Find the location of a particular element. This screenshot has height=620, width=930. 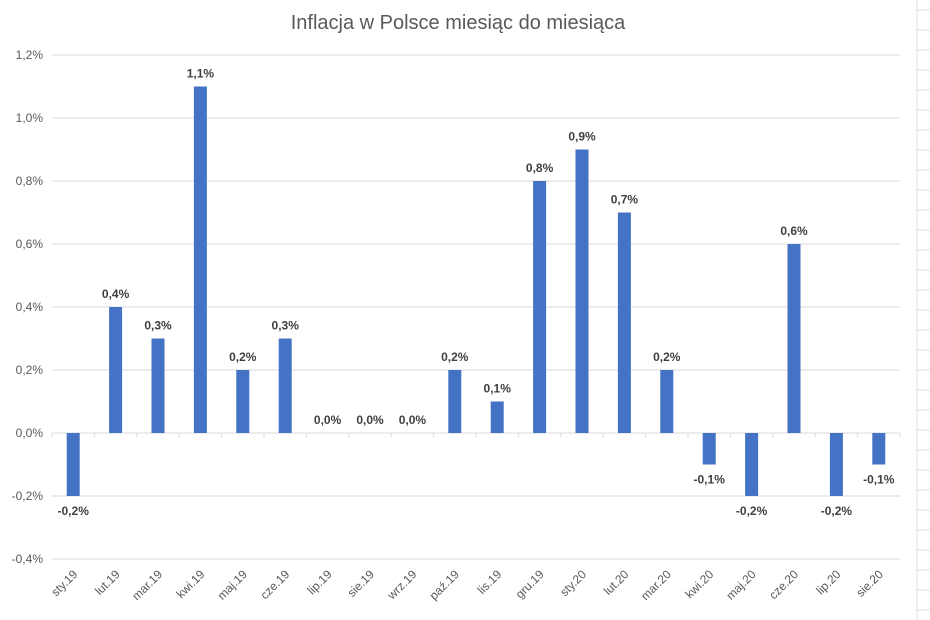

bar-lut.20 is located at coordinates (624, 322).